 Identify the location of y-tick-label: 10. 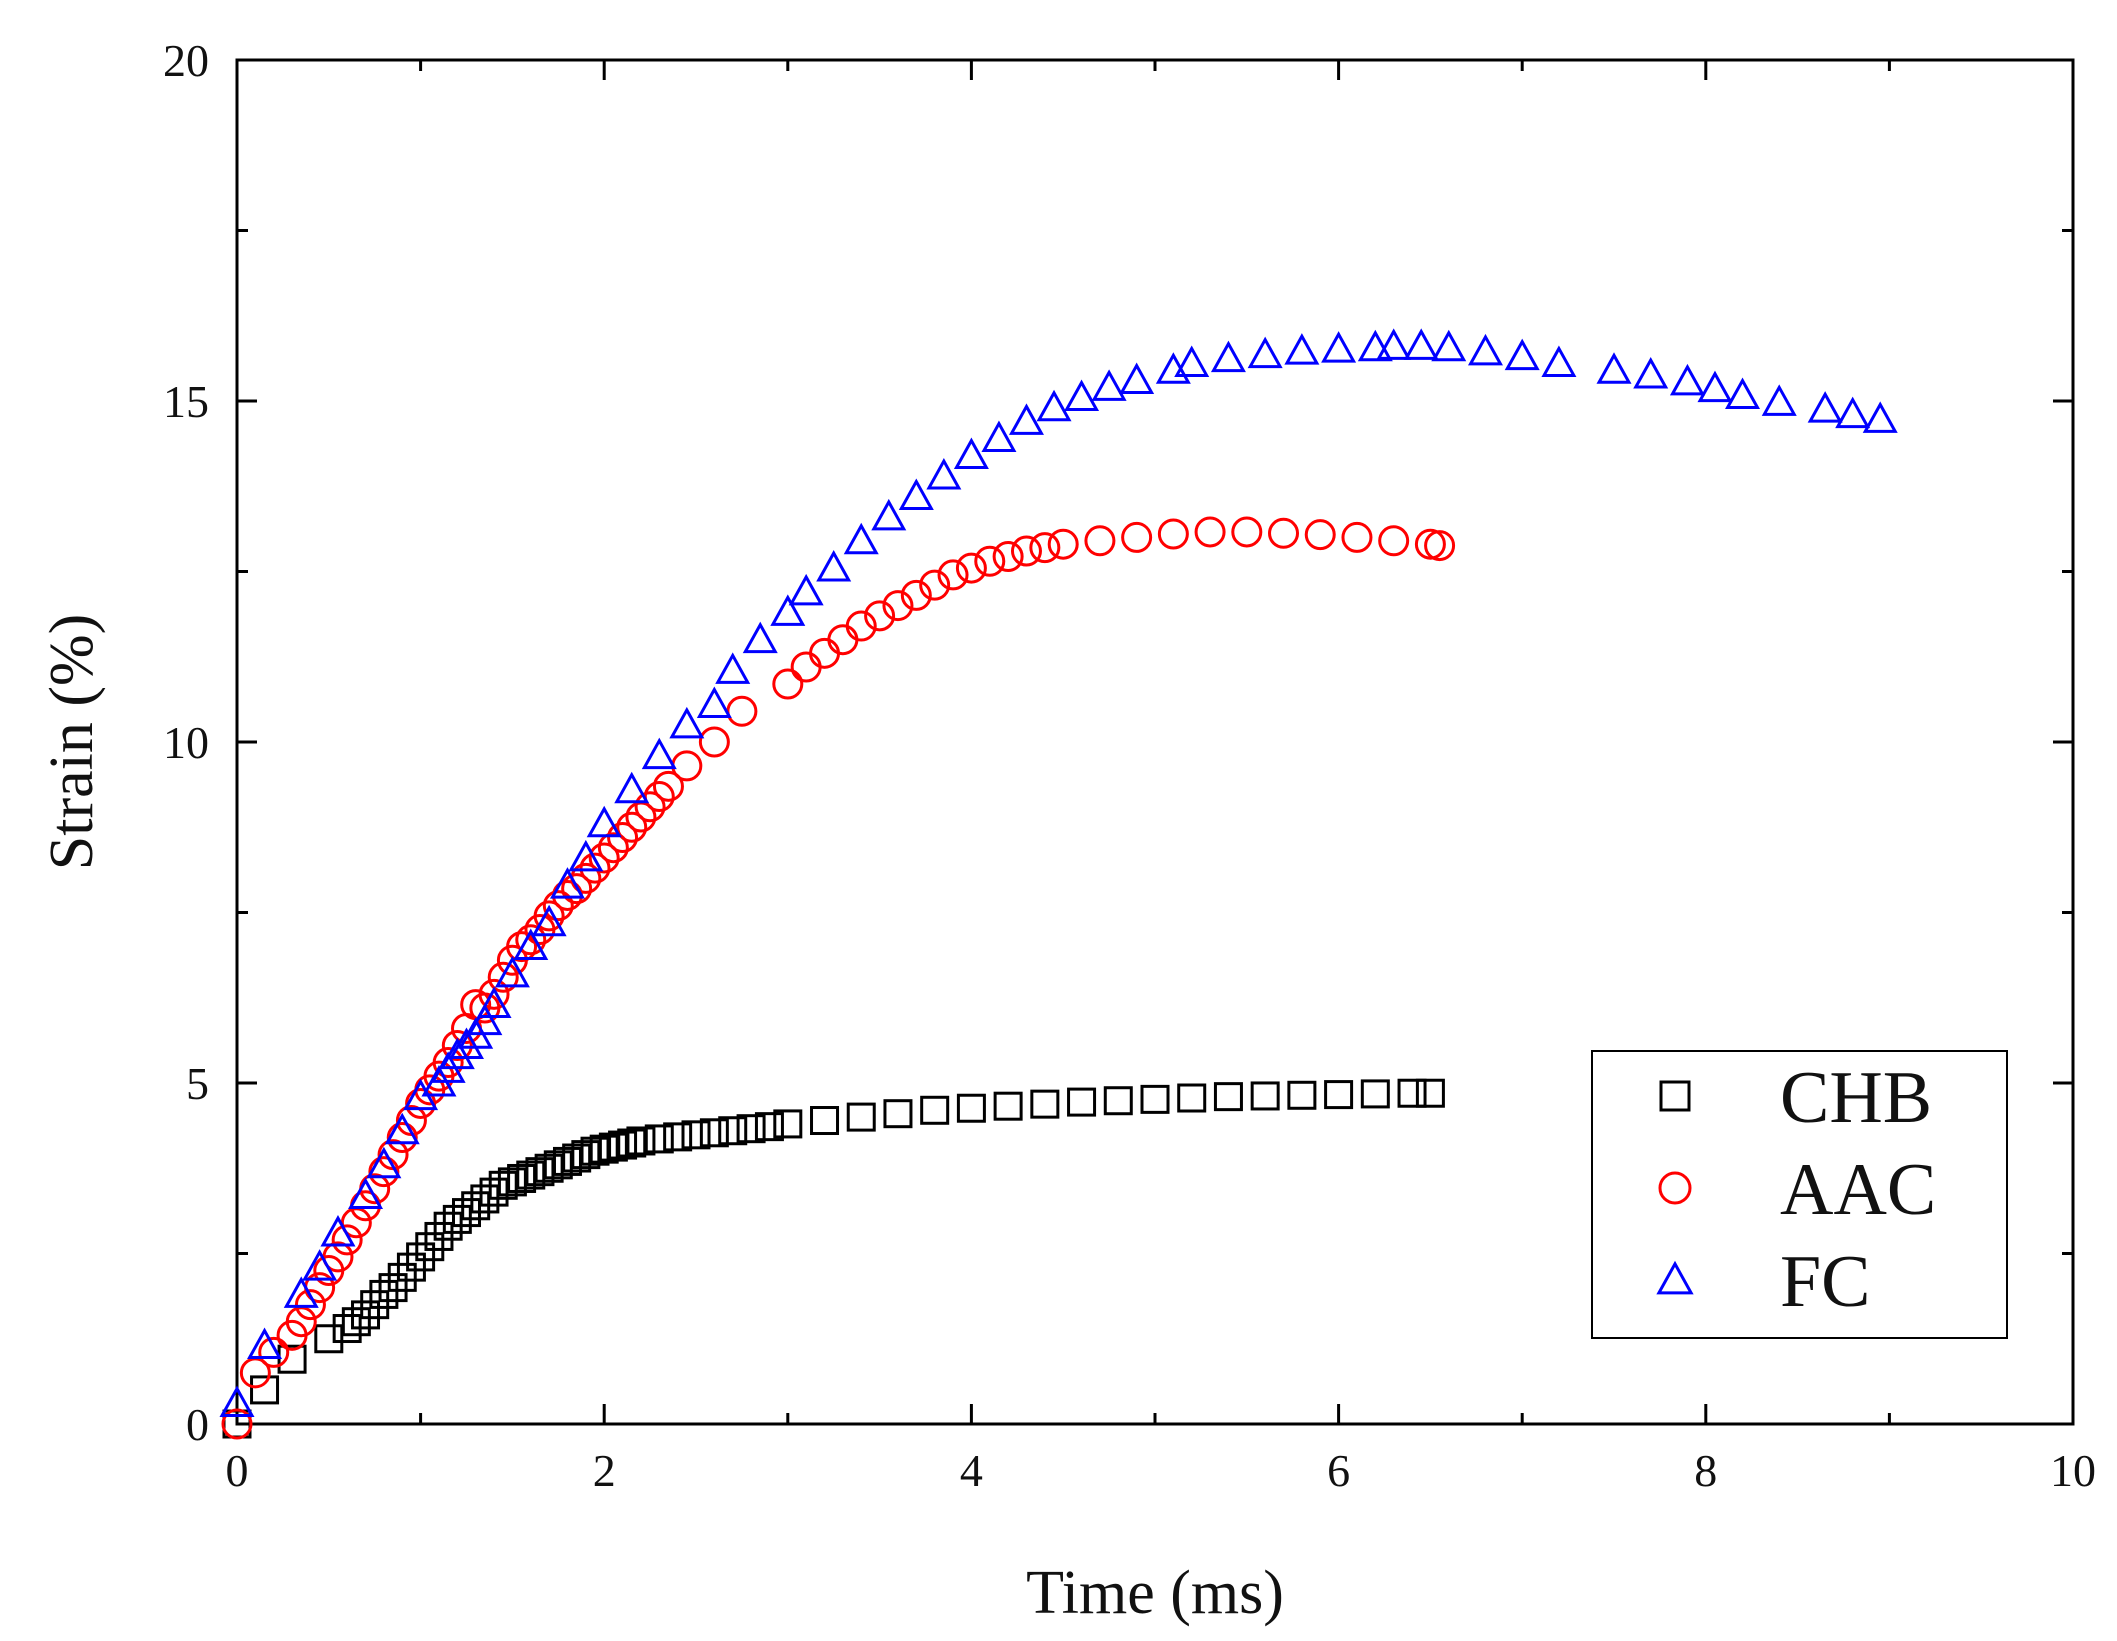
(186, 742).